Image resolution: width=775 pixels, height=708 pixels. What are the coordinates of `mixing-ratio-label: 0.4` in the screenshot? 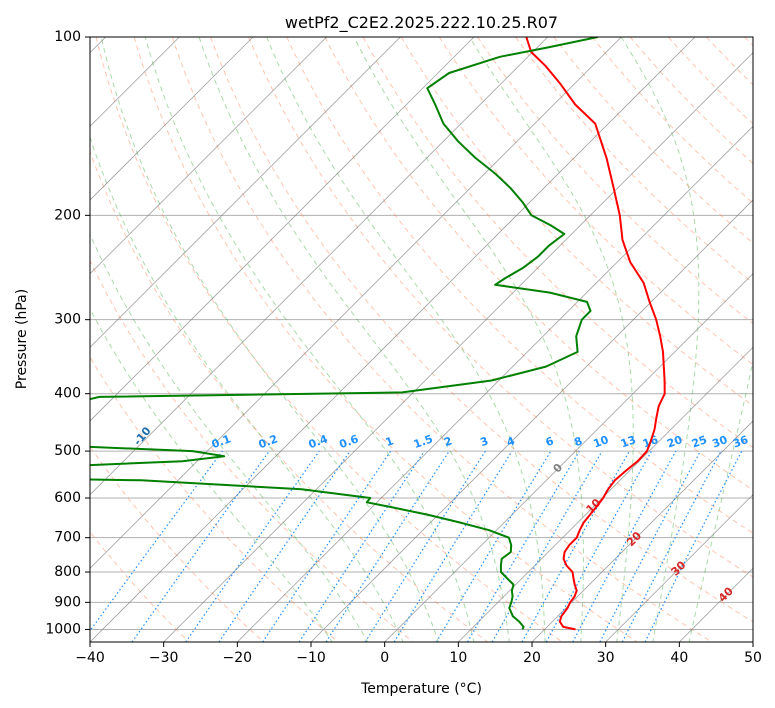 It's located at (318, 441).